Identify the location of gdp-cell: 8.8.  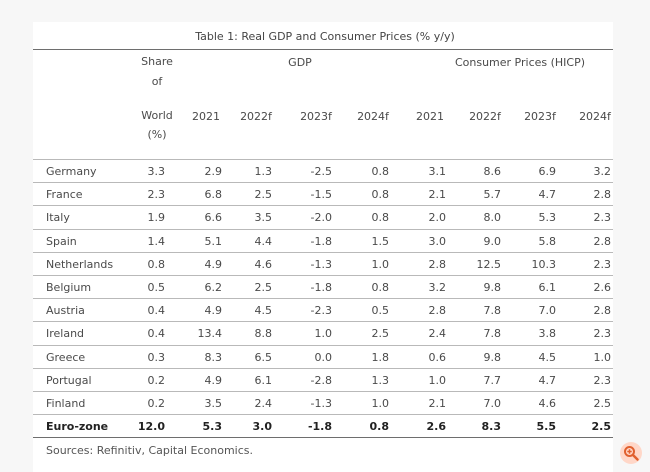
(263, 334).